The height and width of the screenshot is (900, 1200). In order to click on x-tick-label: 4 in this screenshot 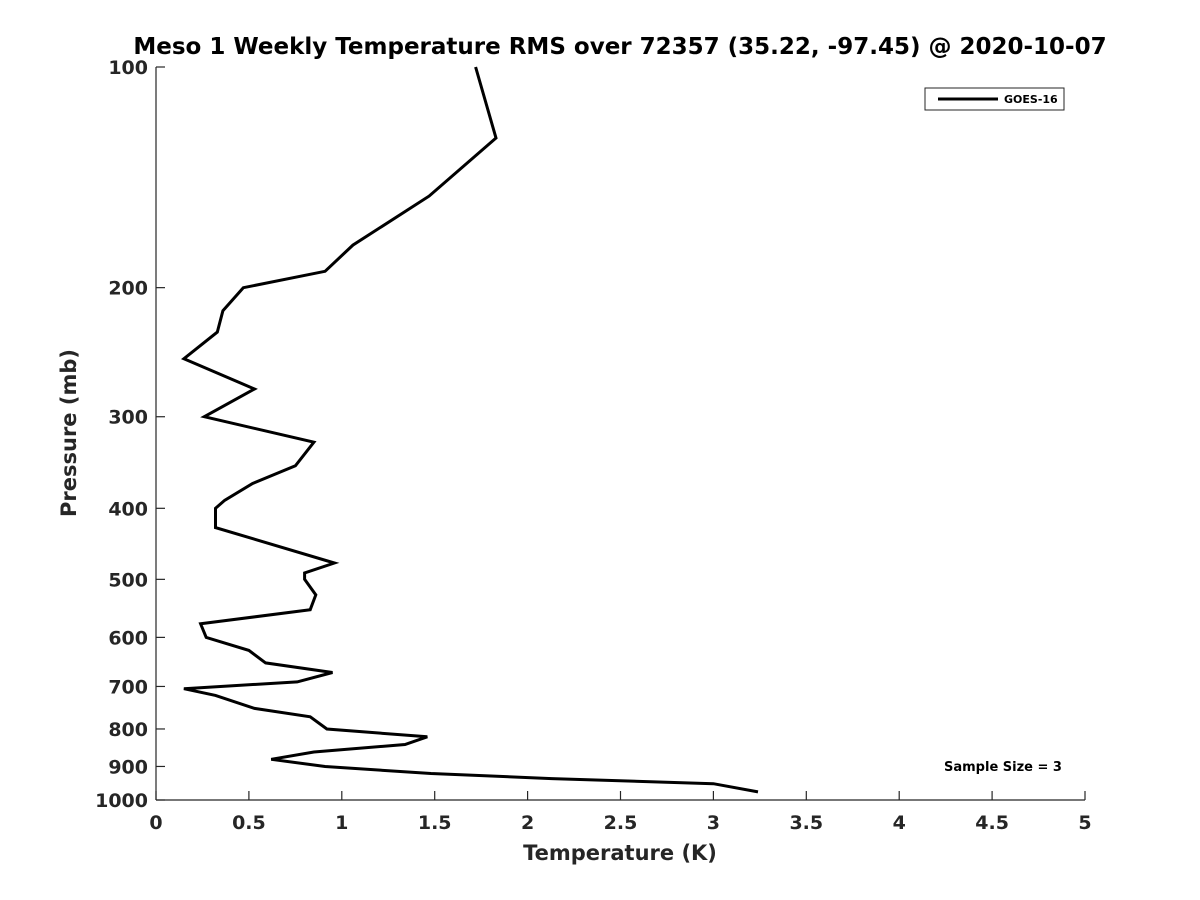, I will do `click(899, 823)`.